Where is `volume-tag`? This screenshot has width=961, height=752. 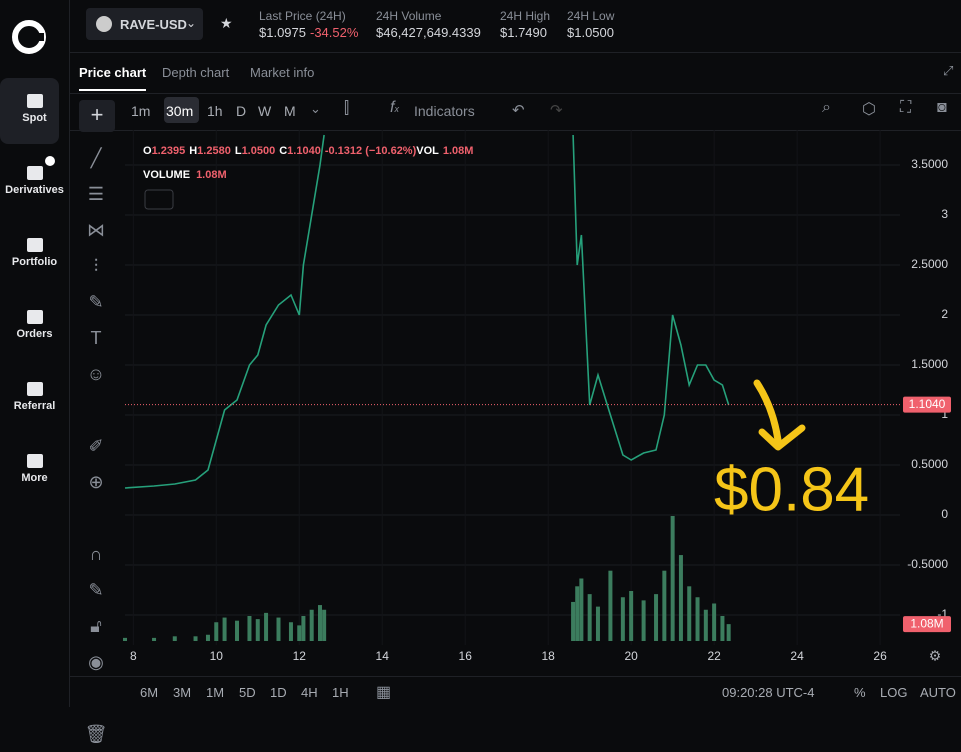
volume-tag is located at coordinates (927, 624).